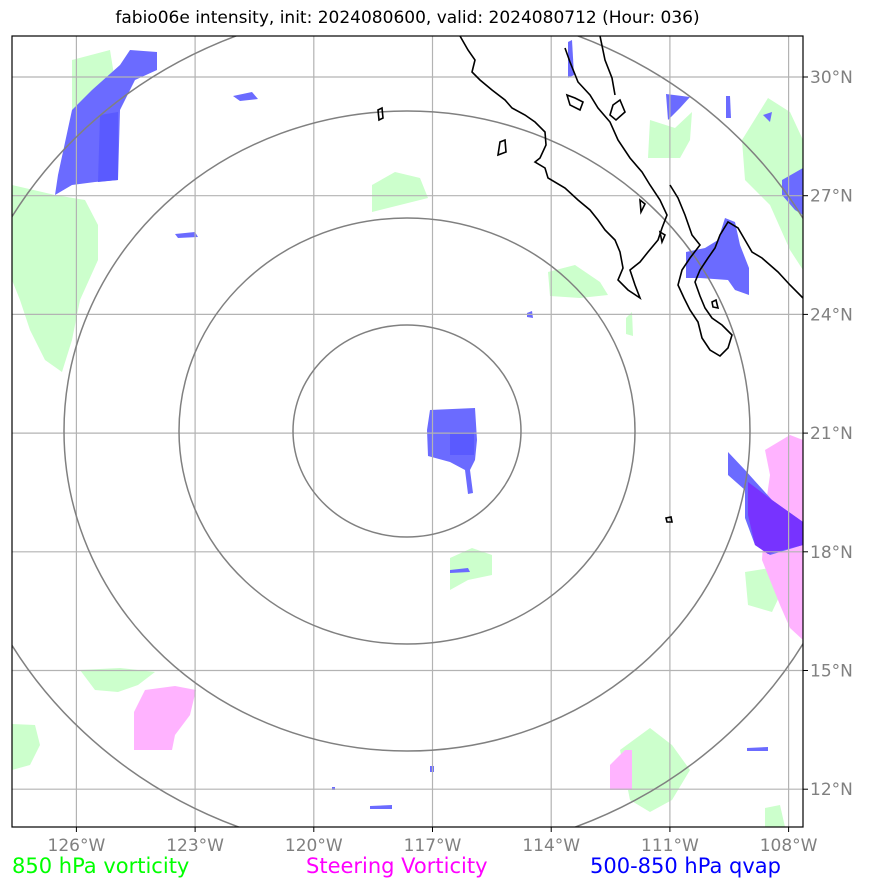 Image resolution: width=873 pixels, height=891 pixels. I want to click on lon-label: 123°W, so click(195, 846).